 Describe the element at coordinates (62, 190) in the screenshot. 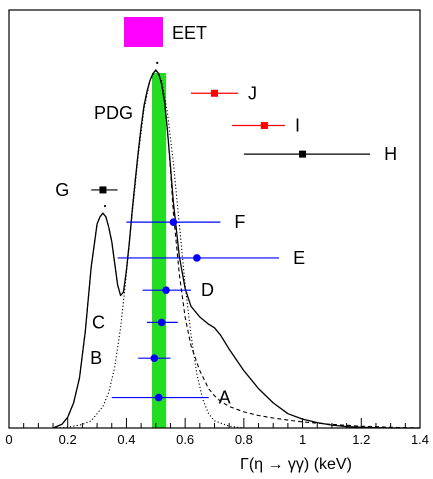

I see `measurement-label: G` at that location.